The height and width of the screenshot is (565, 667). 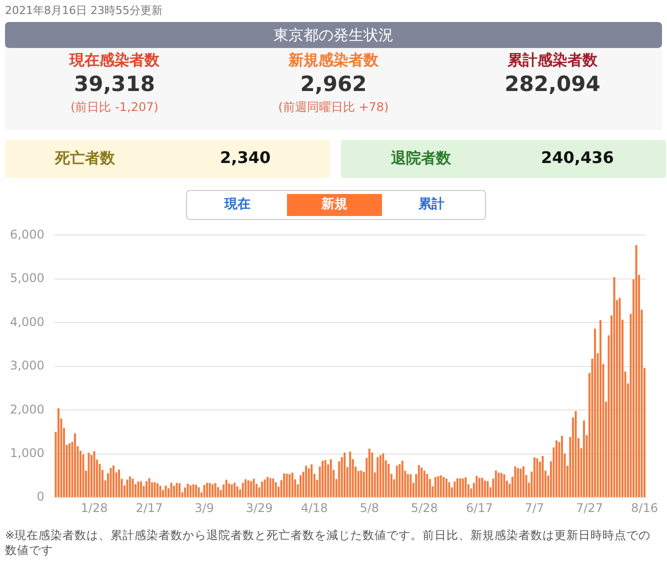 What do you see at coordinates (27, 234) in the screenshot?
I see `y-tick-label: 6,000` at bounding box center [27, 234].